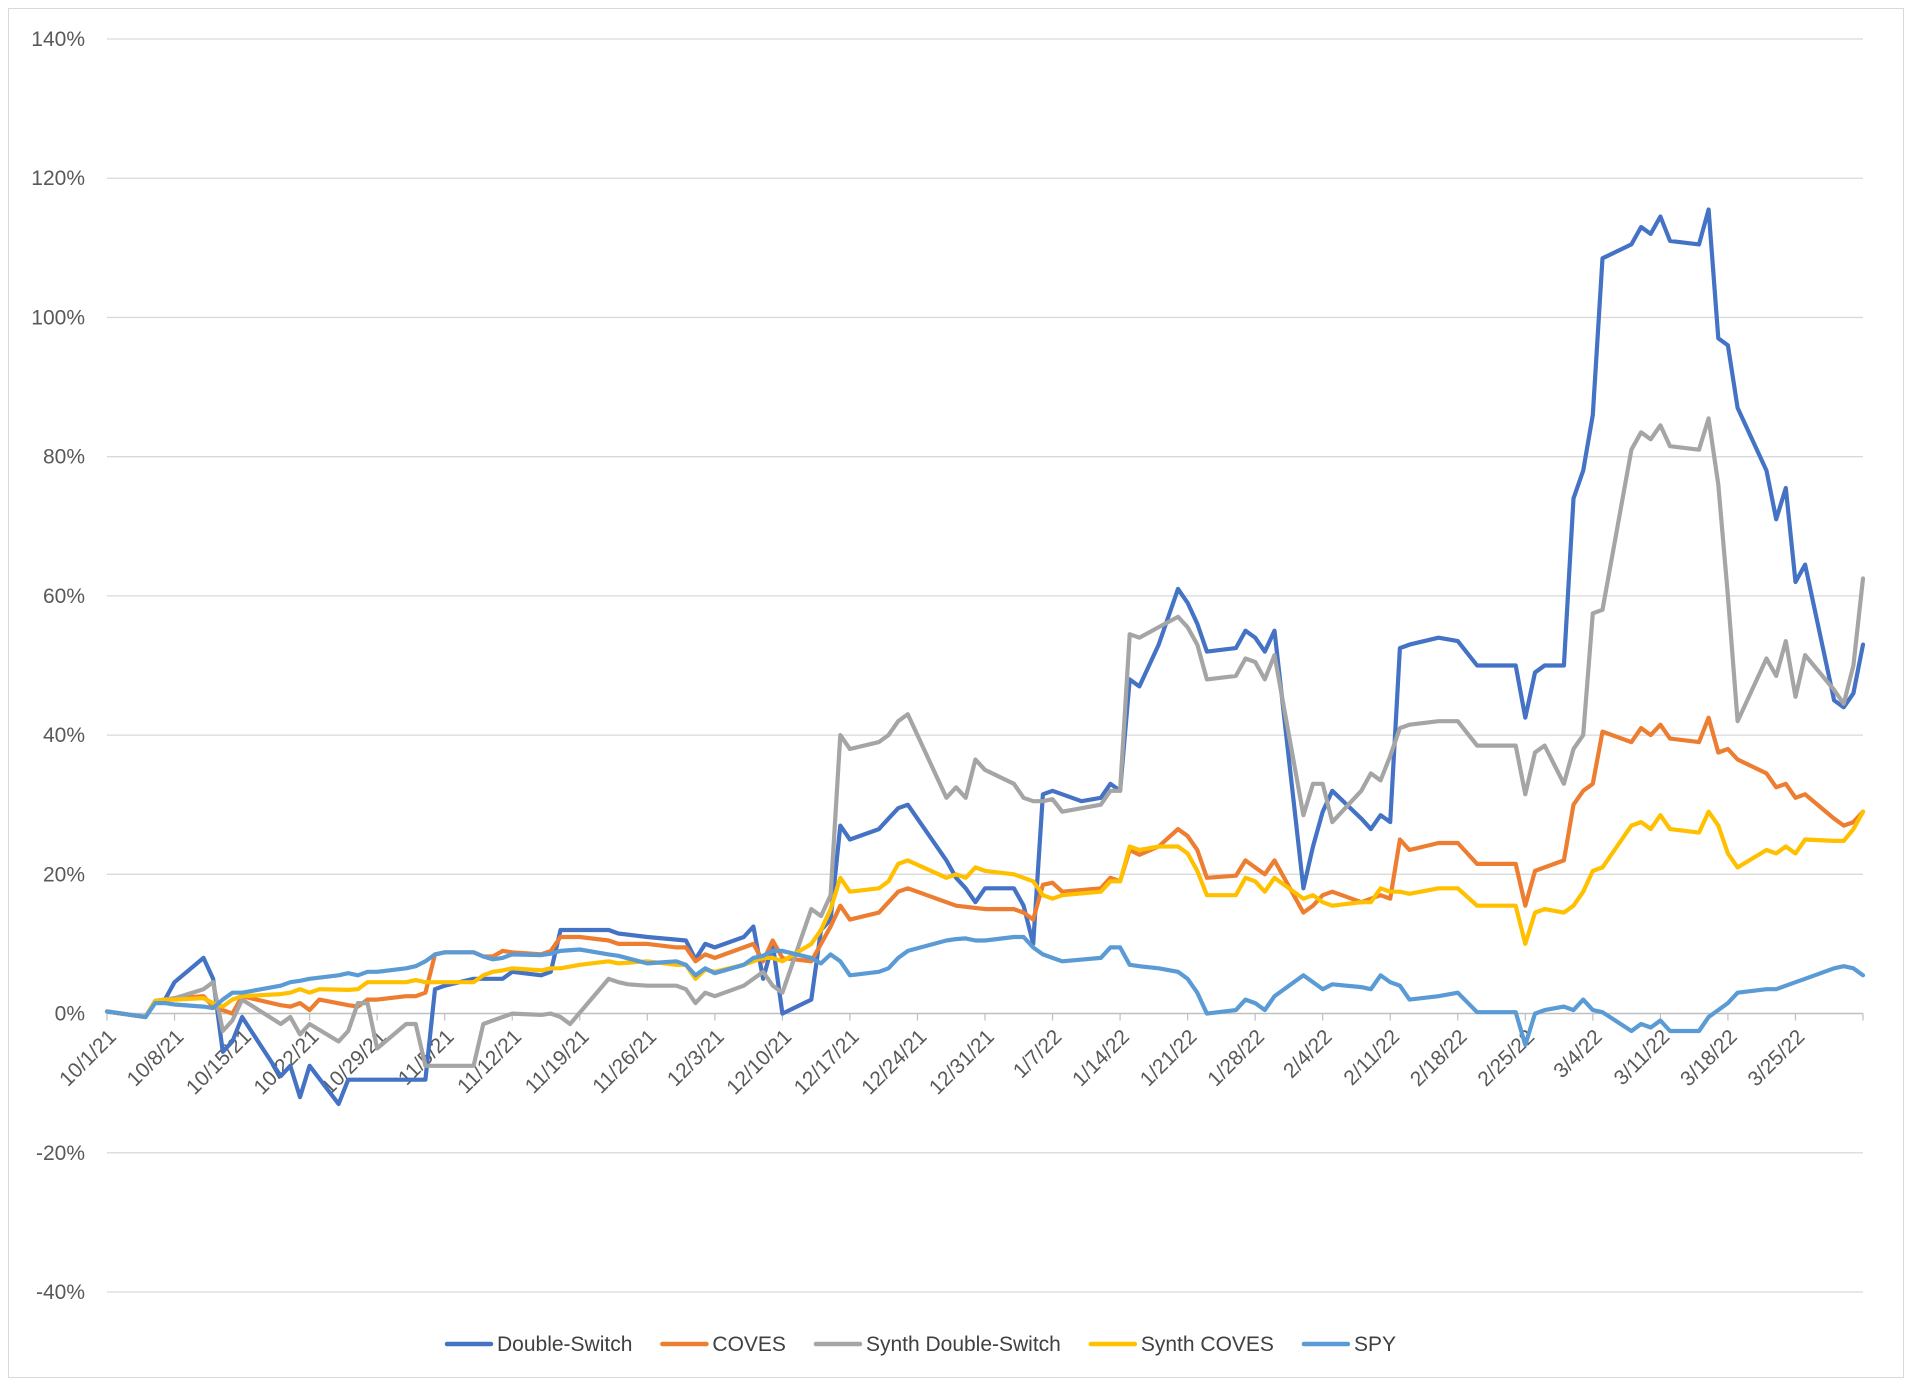 This screenshot has height=1388, width=1914. Describe the element at coordinates (1709, 1058) in the screenshot. I see `x-tick-label: 3/18/22` at that location.